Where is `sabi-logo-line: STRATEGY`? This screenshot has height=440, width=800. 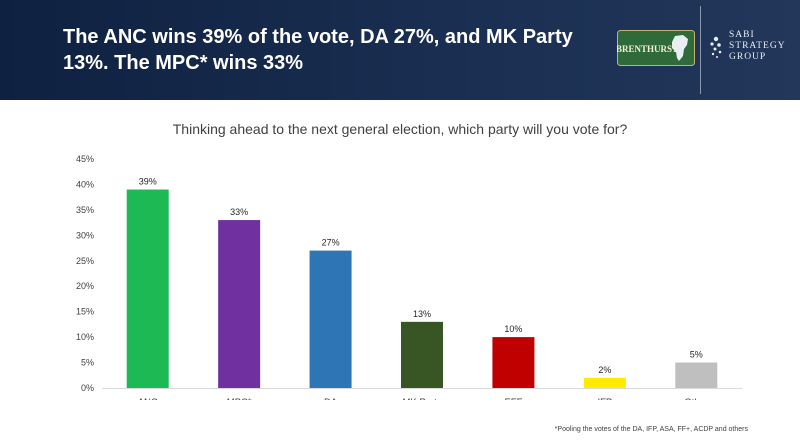
sabi-logo-line: STRATEGY is located at coordinates (757, 46).